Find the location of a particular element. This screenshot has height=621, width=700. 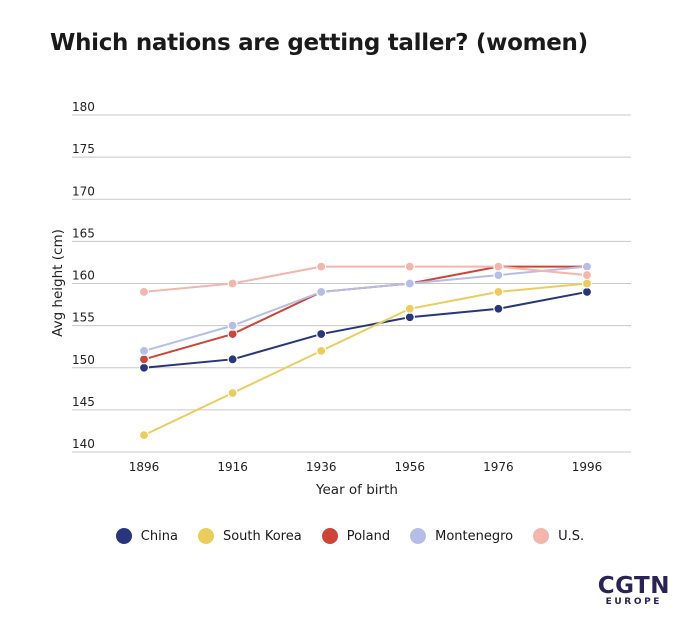

point-poland-1916 is located at coordinates (232, 334).